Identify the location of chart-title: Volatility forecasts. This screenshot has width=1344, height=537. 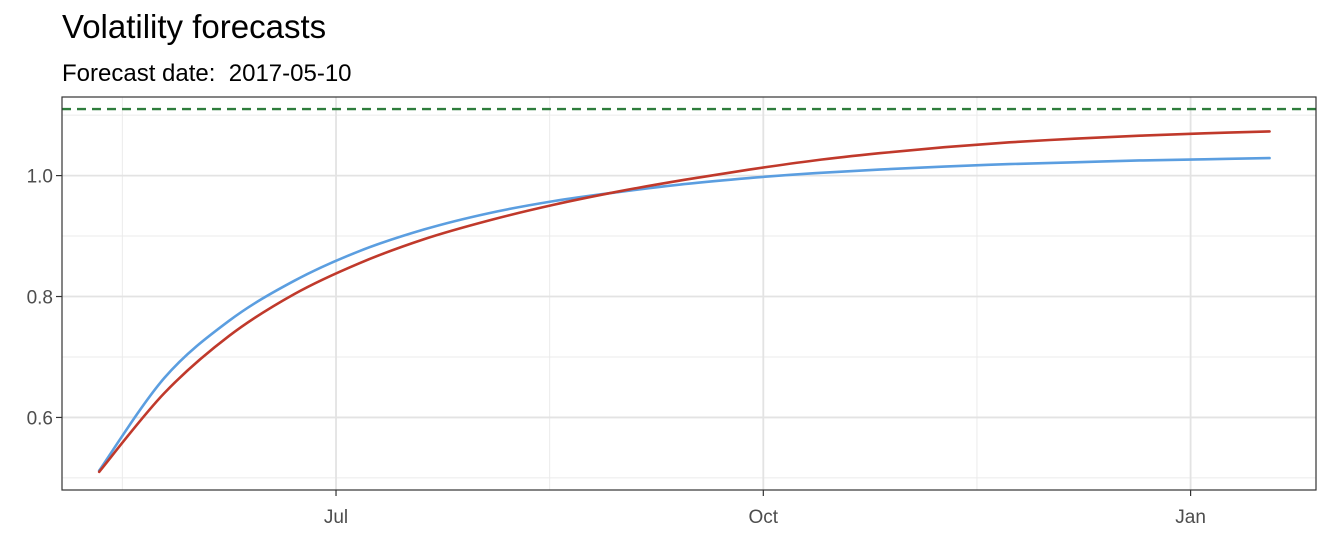
(194, 26).